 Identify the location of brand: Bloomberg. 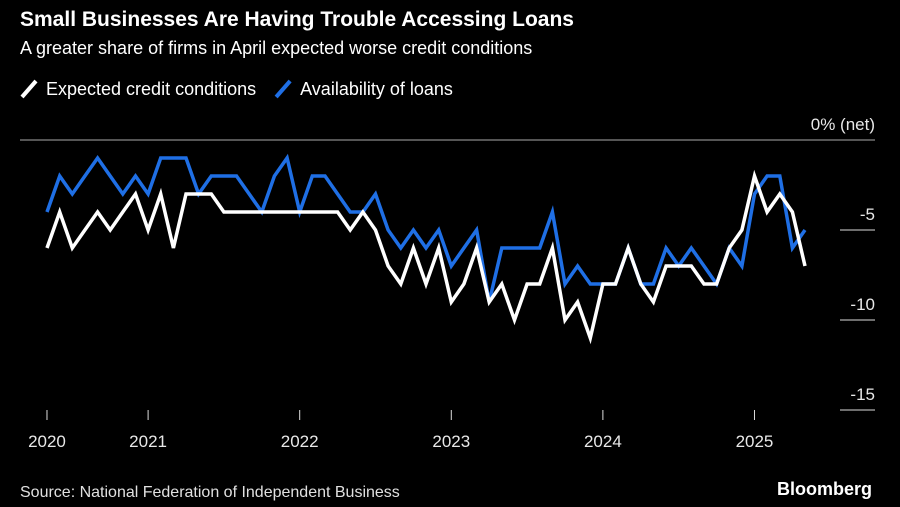
(824, 489).